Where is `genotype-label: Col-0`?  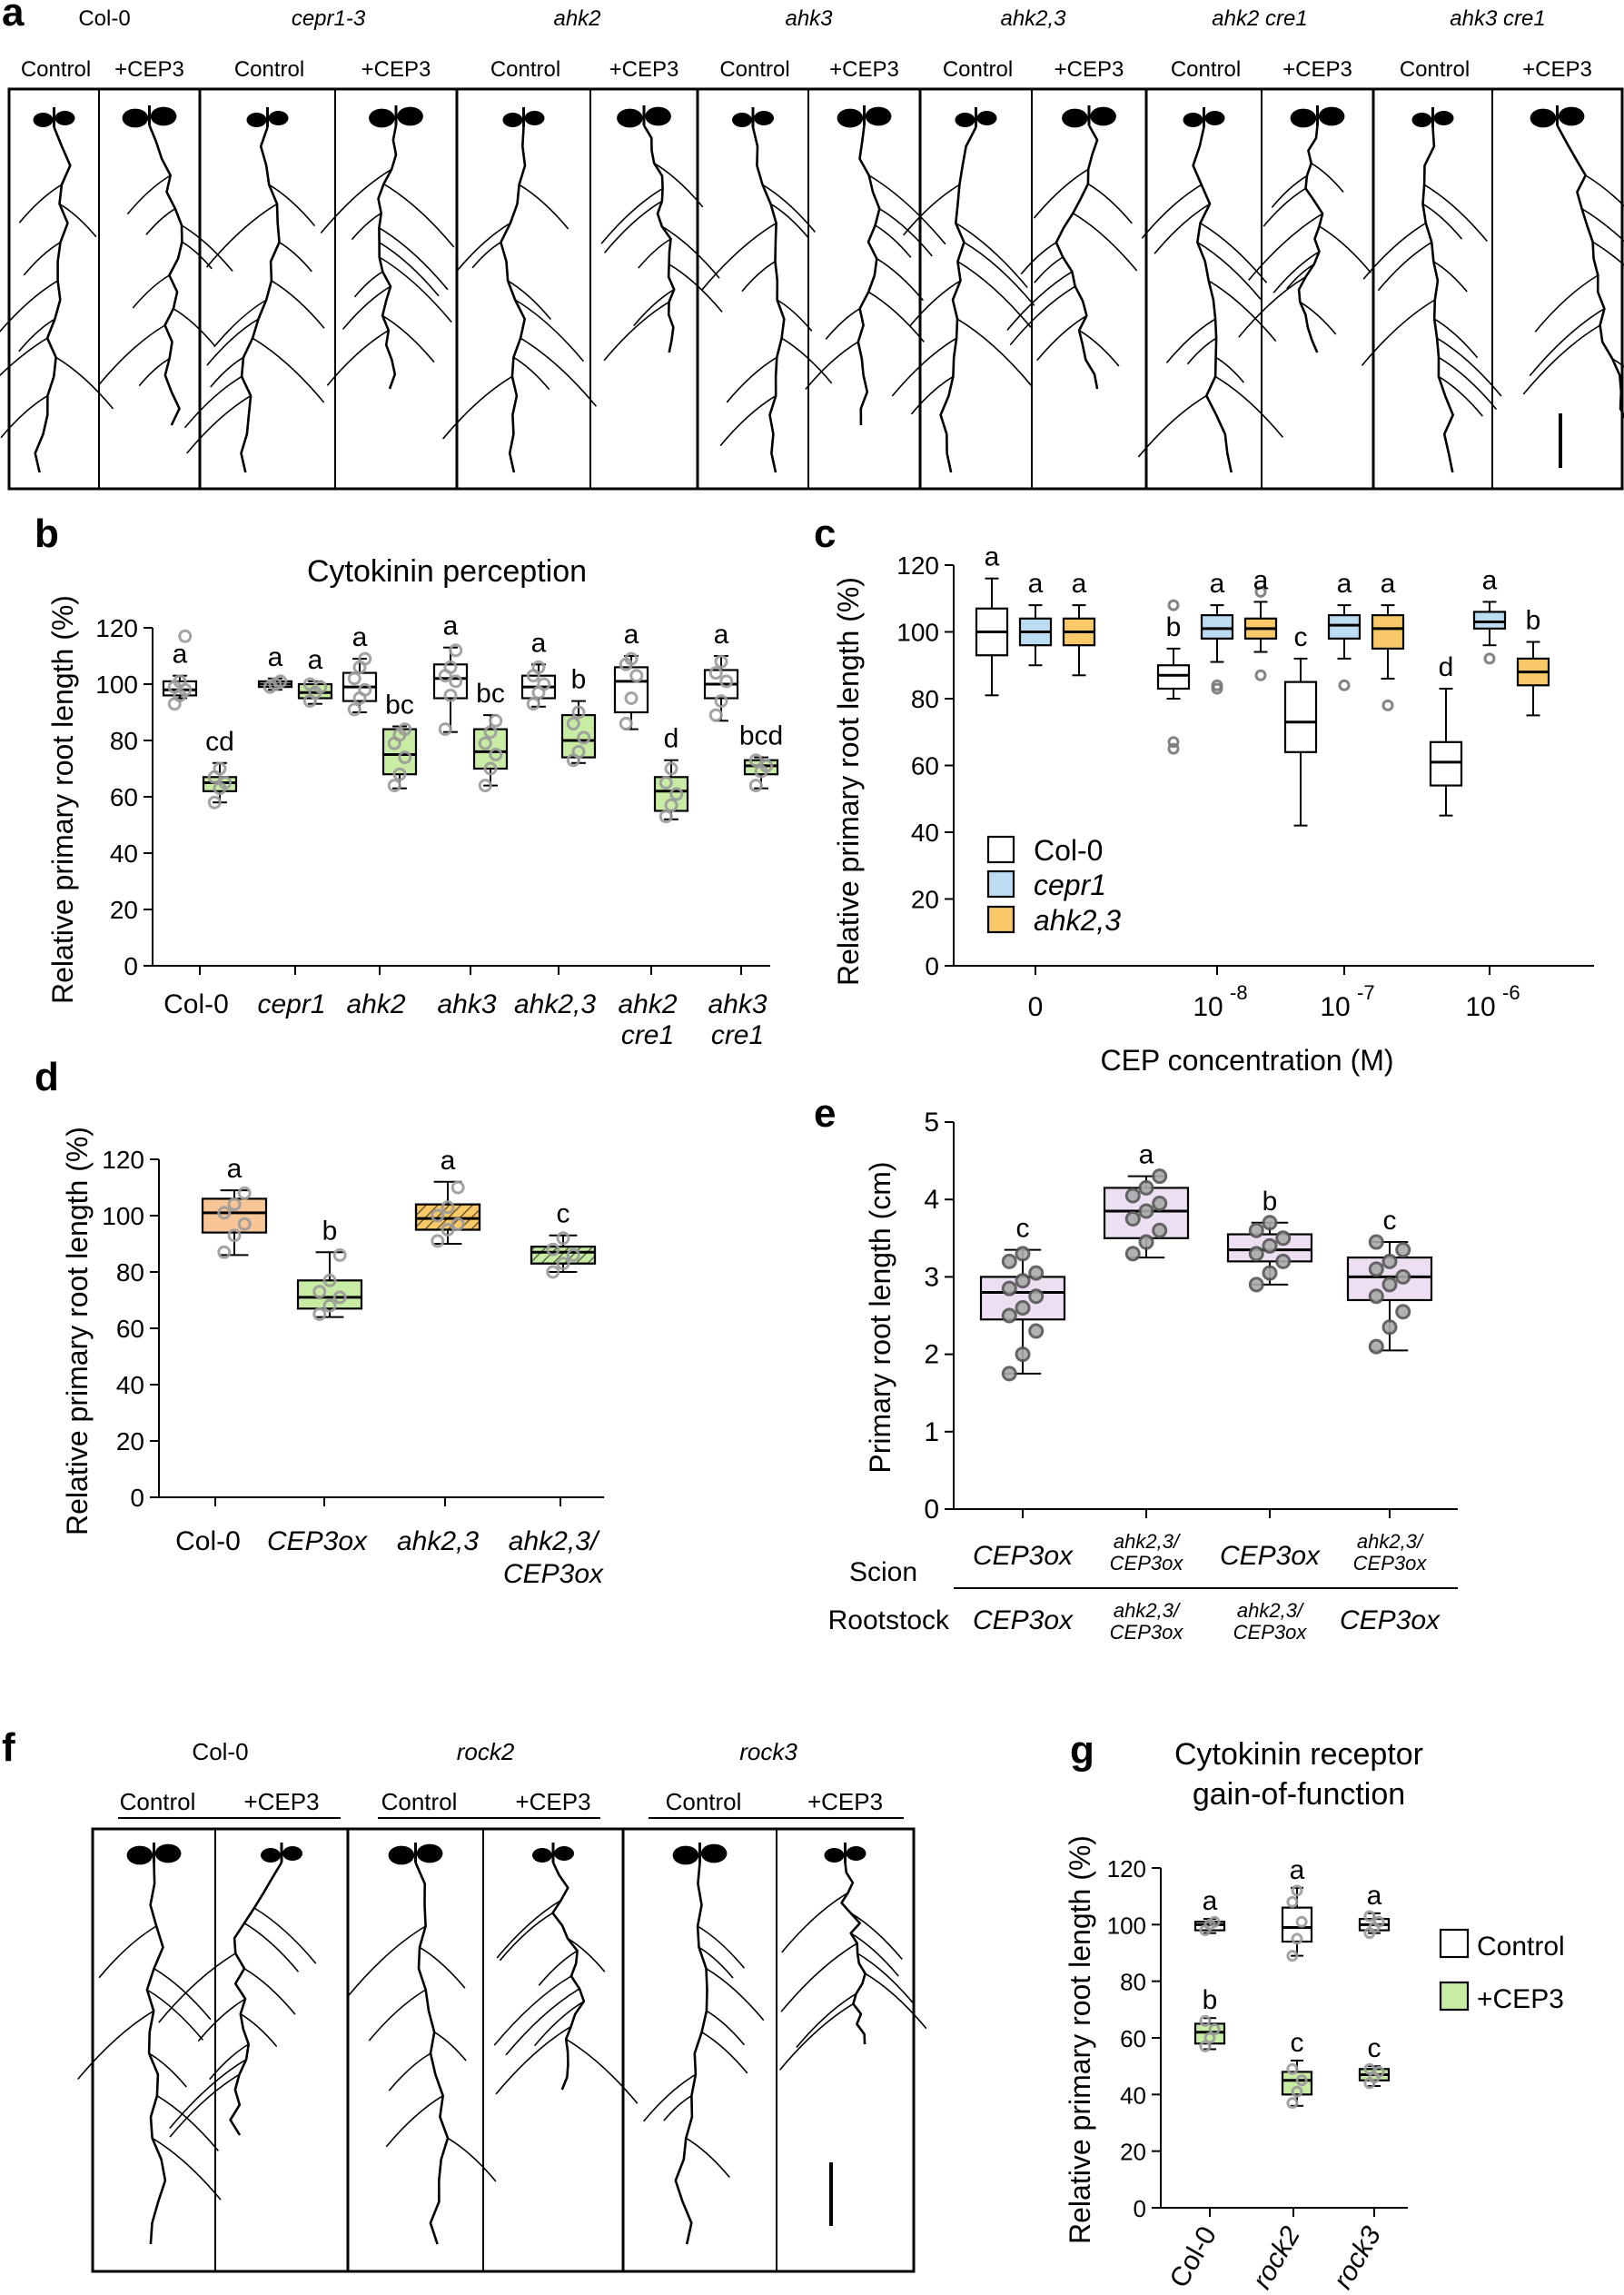 genotype-label: Col-0 is located at coordinates (104, 19).